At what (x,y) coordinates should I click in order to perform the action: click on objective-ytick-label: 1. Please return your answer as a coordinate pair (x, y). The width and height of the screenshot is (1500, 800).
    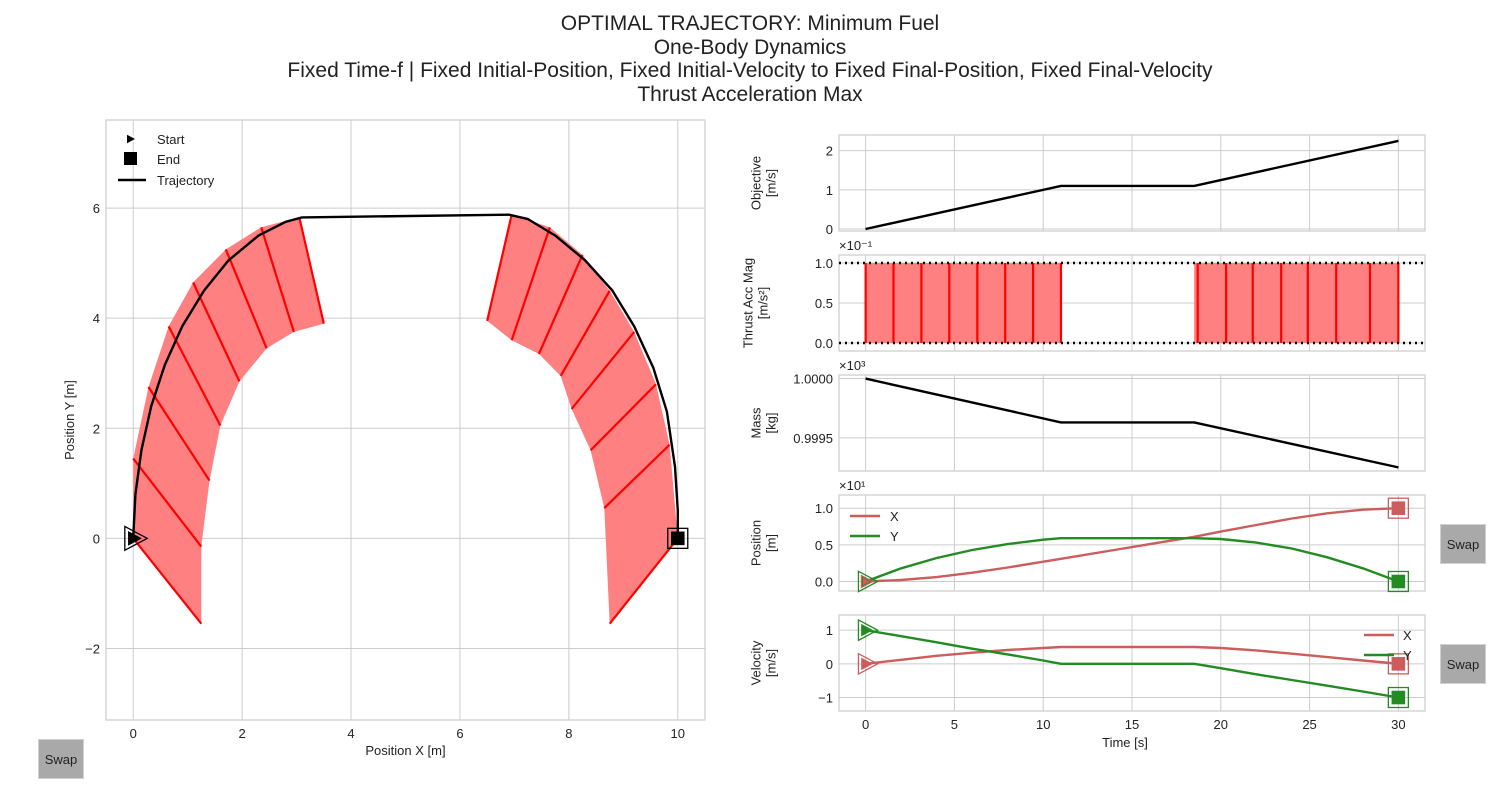
    Looking at the image, I should click on (829, 190).